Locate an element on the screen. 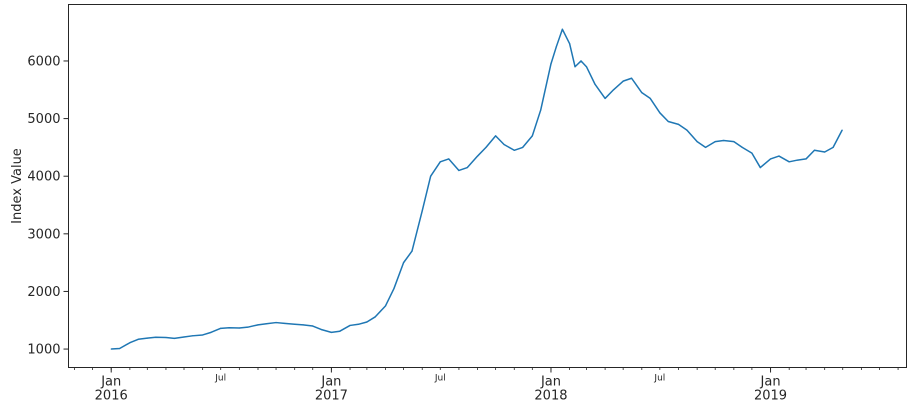  y-axis: 1000 2000 3000 4000 5000 6000 is located at coordinates (48, 206).